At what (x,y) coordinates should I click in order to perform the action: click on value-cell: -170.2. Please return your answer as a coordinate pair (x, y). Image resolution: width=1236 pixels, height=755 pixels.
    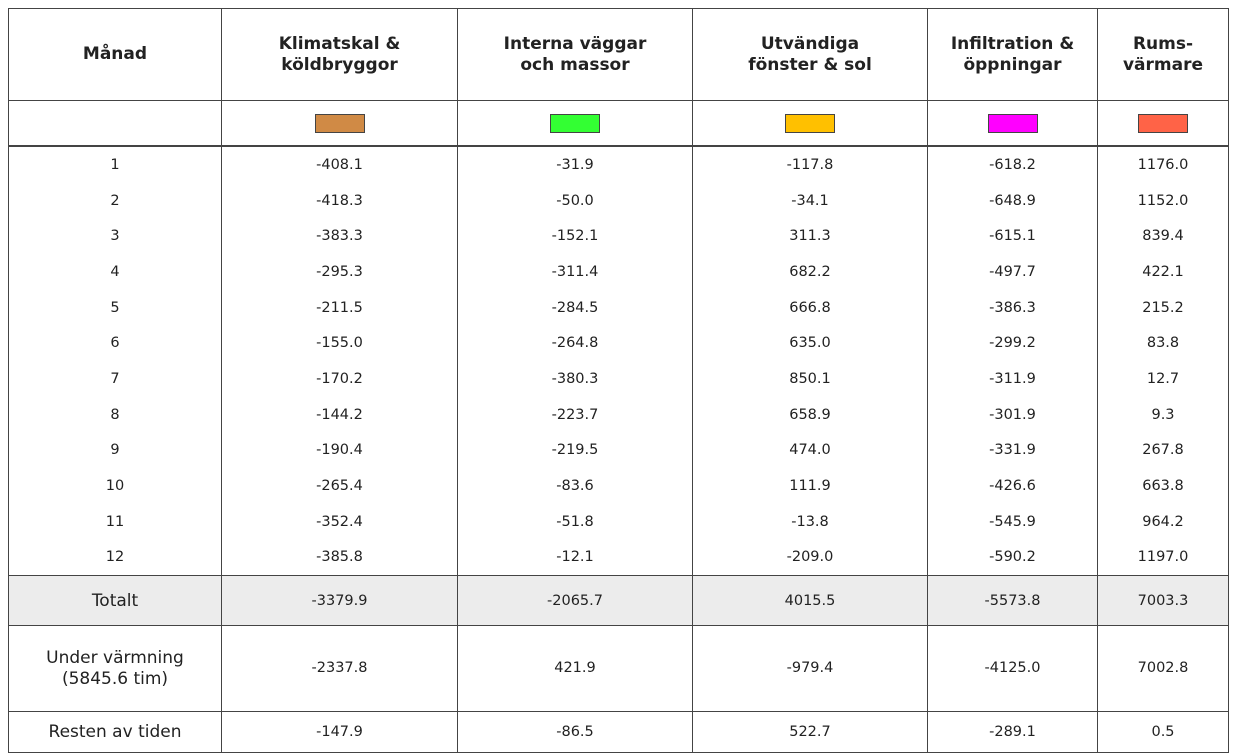
    Looking at the image, I should click on (339, 379).